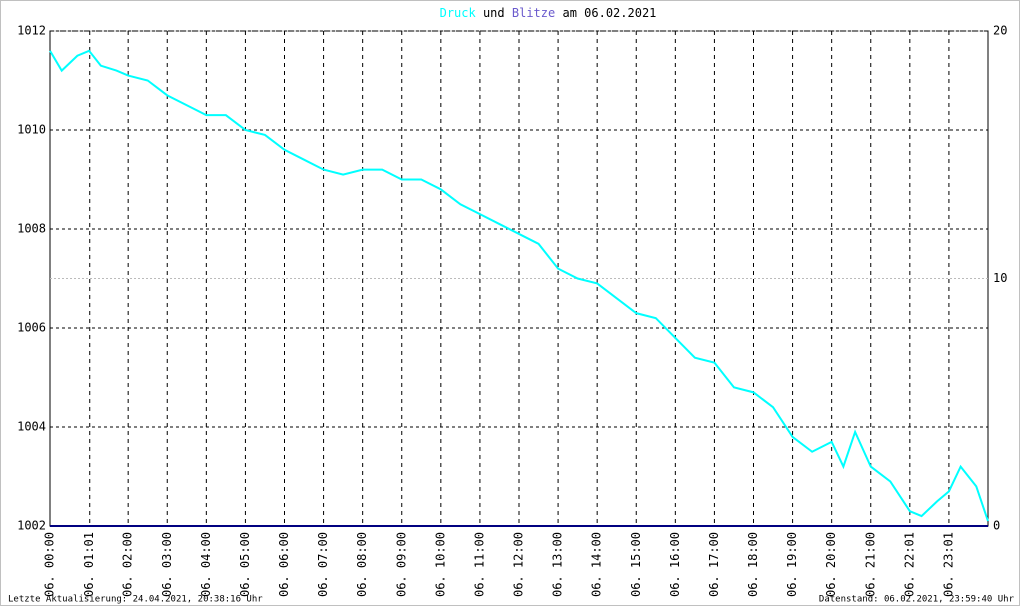  What do you see at coordinates (167, 564) in the screenshot?
I see `x-tick-label: 06. 03:00` at bounding box center [167, 564].